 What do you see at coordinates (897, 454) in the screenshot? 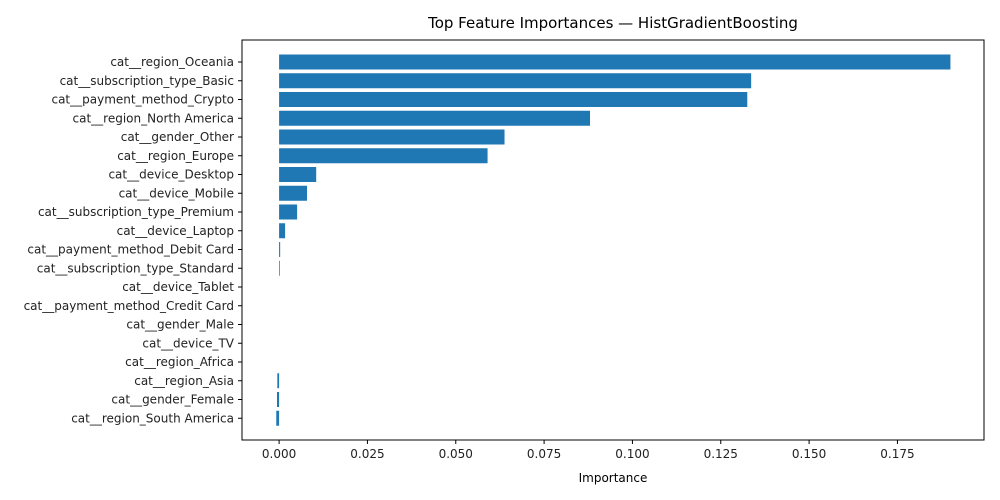
I see `x-tick-label: 0.175` at bounding box center [897, 454].